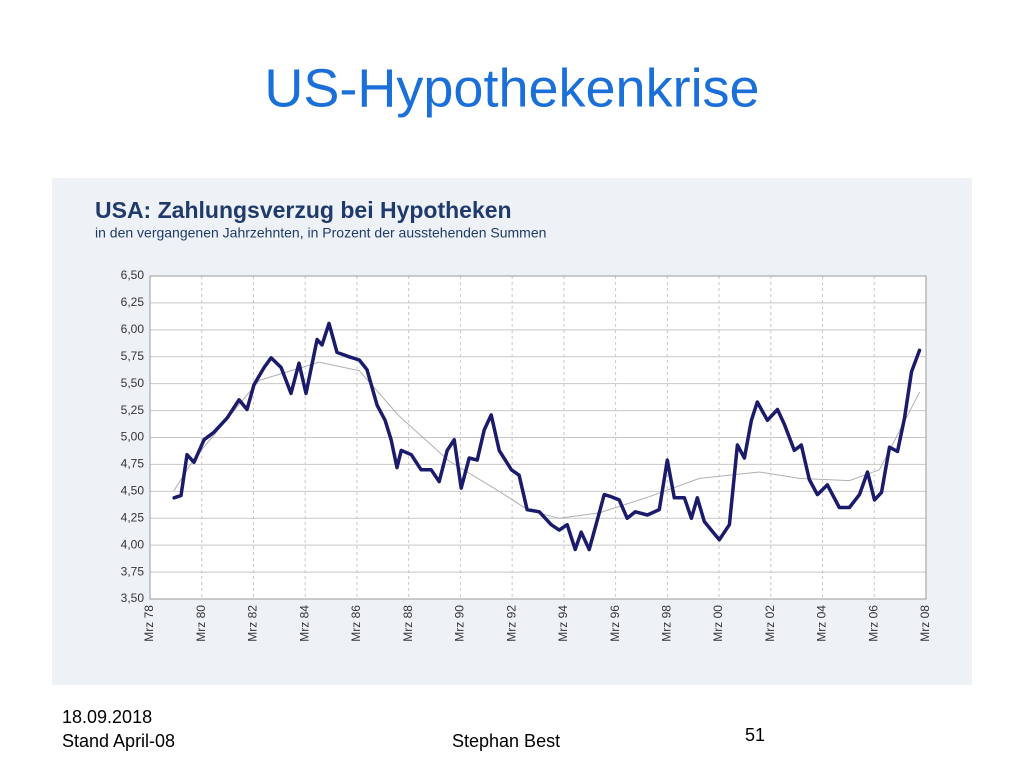 This screenshot has height=773, width=1024. Describe the element at coordinates (718, 623) in the screenshot. I see `x-tick-label: Mrz 00` at that location.